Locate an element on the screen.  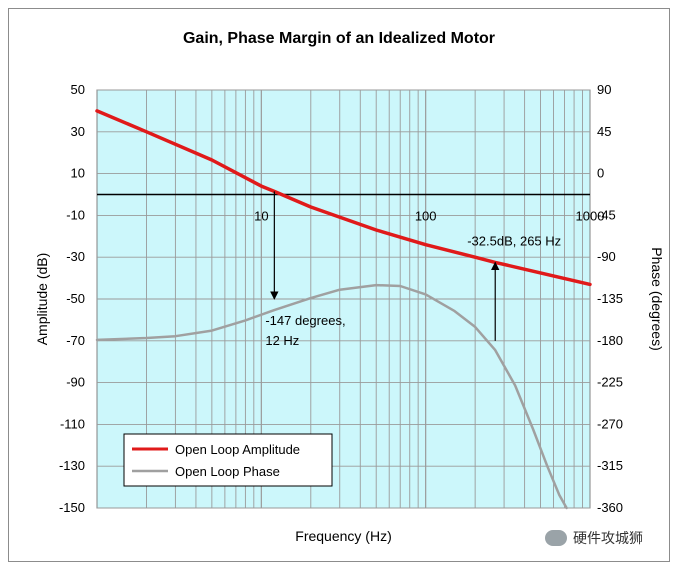
y-right-tick-label: -45 is located at coordinates (606, 214).